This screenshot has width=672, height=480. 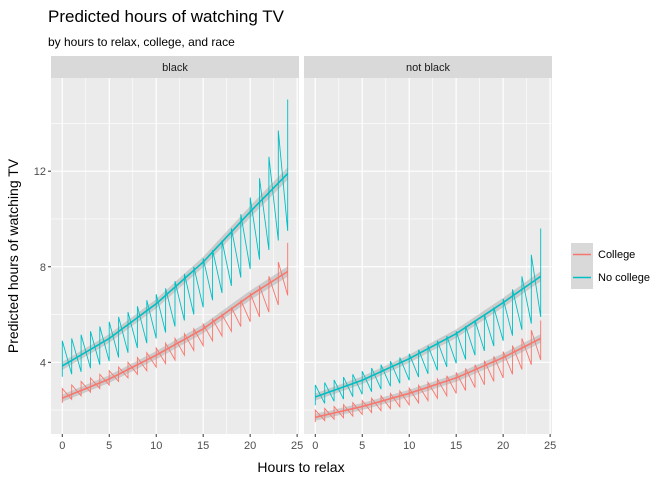 What do you see at coordinates (307, 443) in the screenshot?
I see `x-axis: 0 5 10 15 20 25 0 5 10 15 20 25` at bounding box center [307, 443].